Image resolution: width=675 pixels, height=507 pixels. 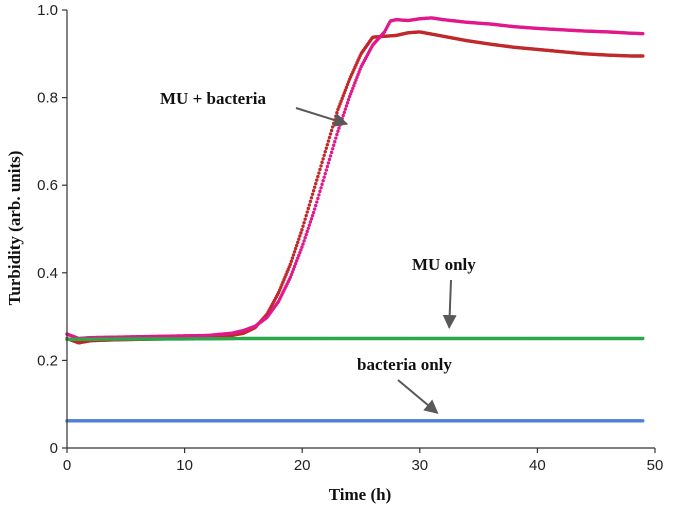 I want to click on y-axis-title: Turbidity (arb. units), so click(x=14, y=228).